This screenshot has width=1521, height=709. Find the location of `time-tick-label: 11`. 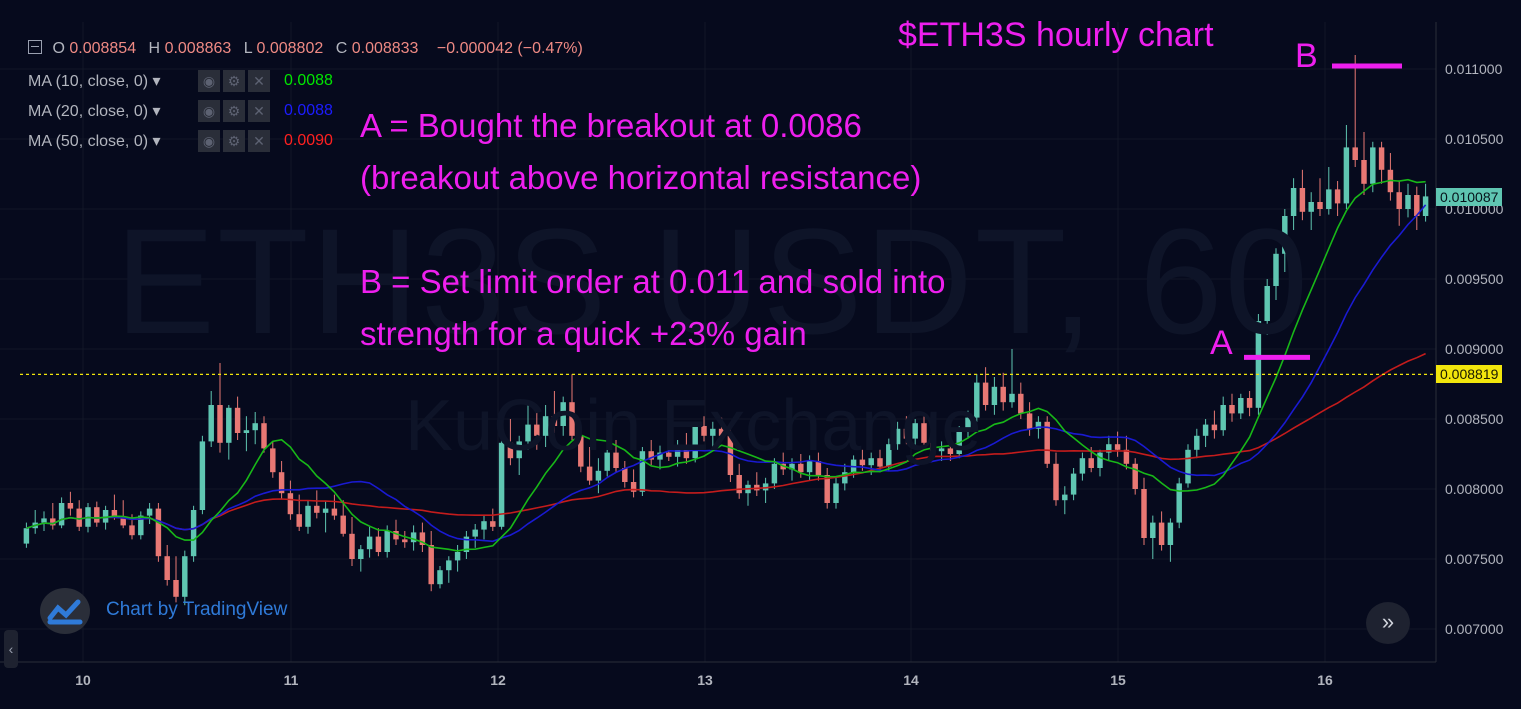

time-tick-label: 11 is located at coordinates (291, 680).